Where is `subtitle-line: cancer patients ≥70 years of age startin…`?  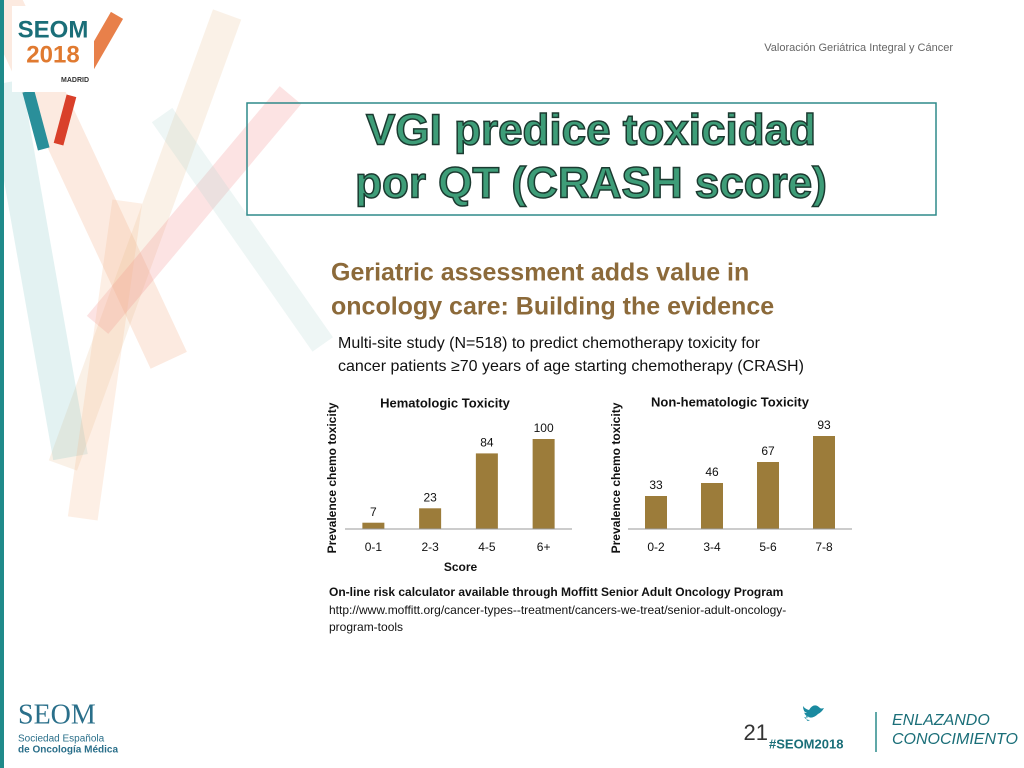
subtitle-line: cancer patients ≥70 years of age startin… is located at coordinates (571, 366).